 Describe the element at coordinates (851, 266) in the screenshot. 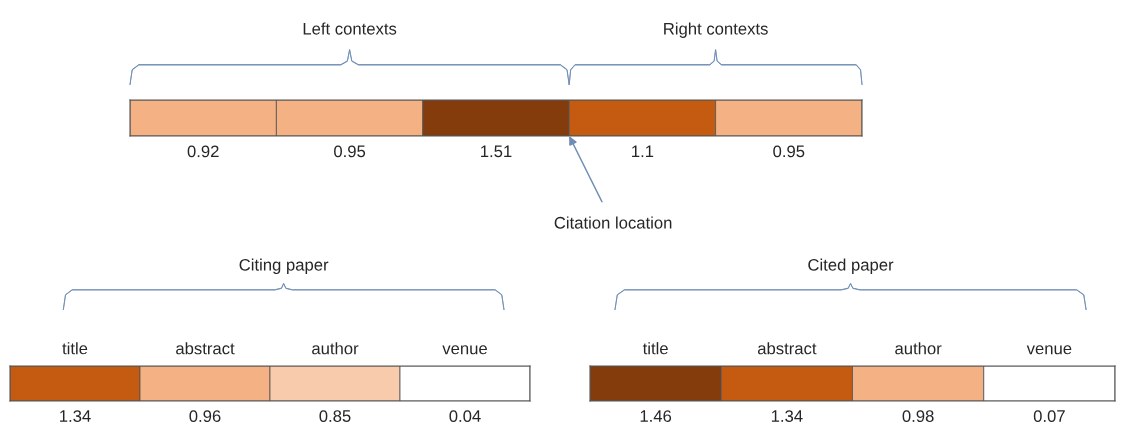

I see `text: Cited paper` at that location.